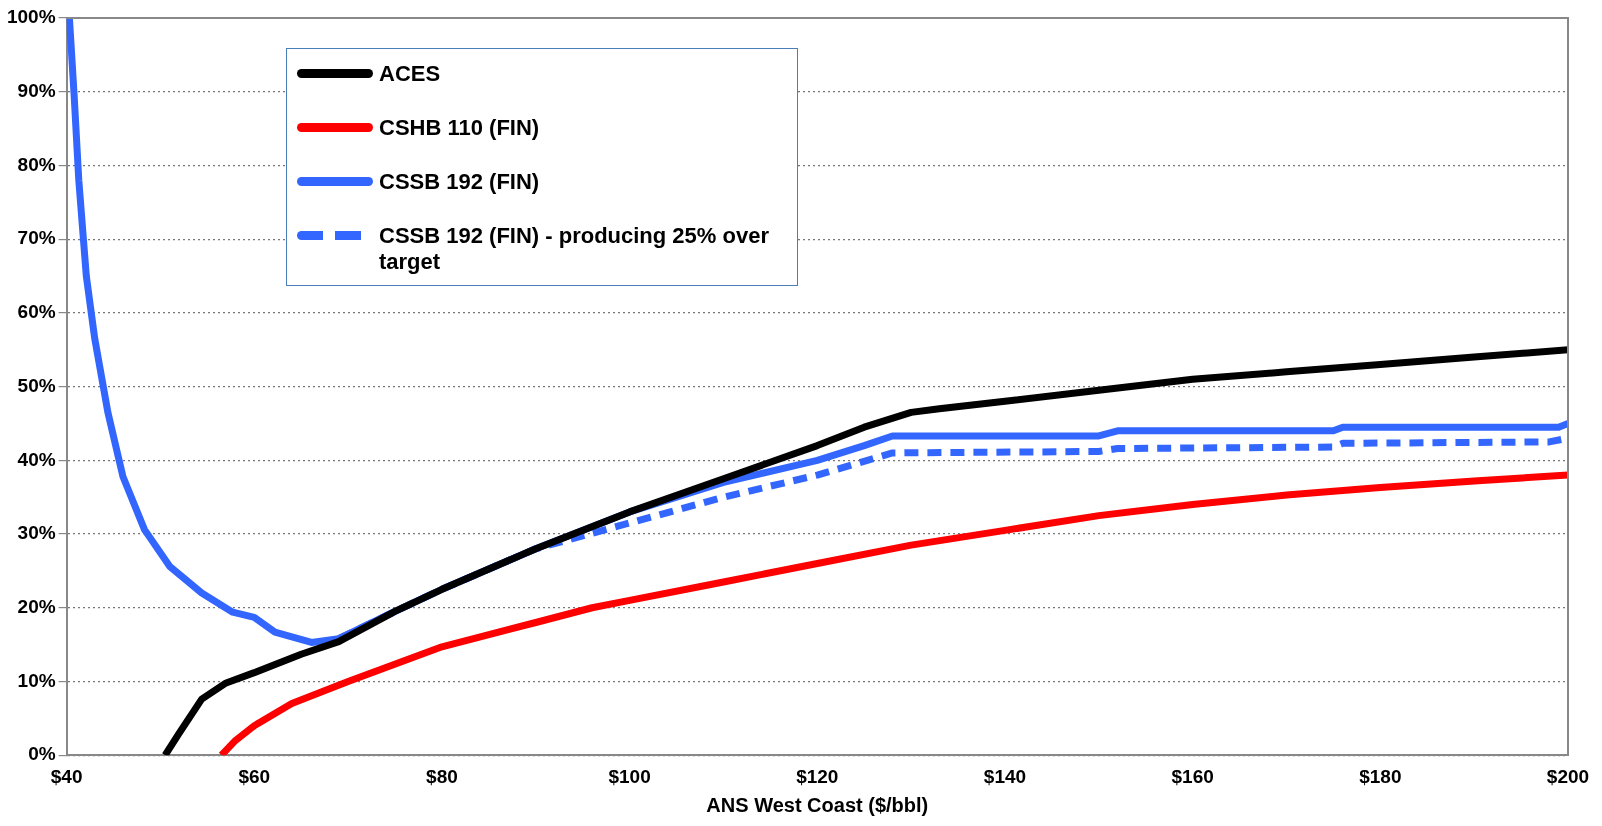 Image resolution: width=1602 pixels, height=826 pixels. Describe the element at coordinates (36, 90) in the screenshot. I see `y-tick-label: 90%` at that location.